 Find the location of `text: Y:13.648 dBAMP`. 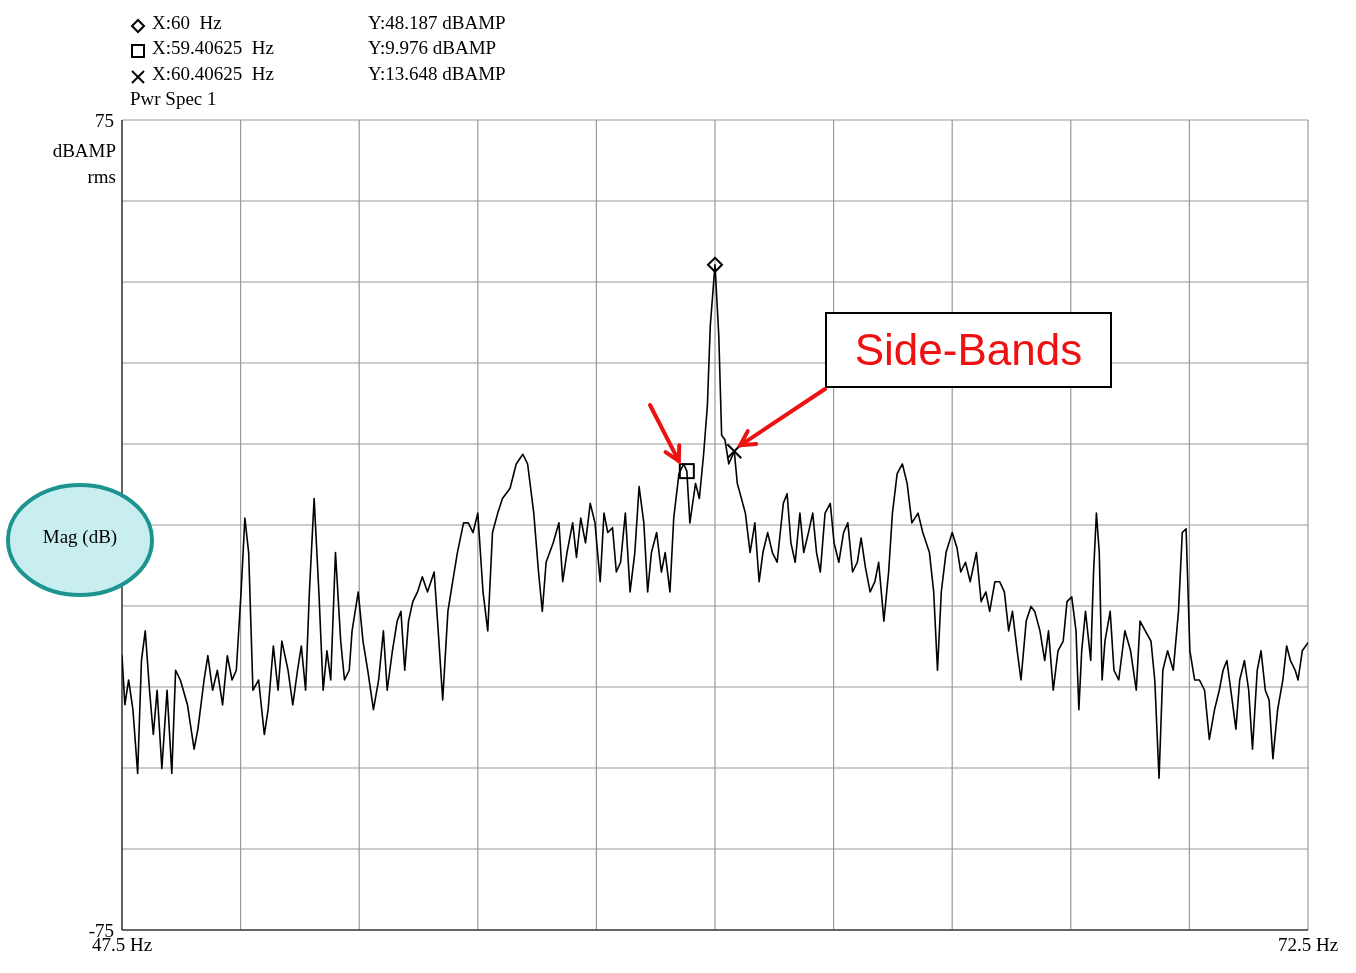

text: Y:13.648 dBAMP is located at coordinates (437, 74).